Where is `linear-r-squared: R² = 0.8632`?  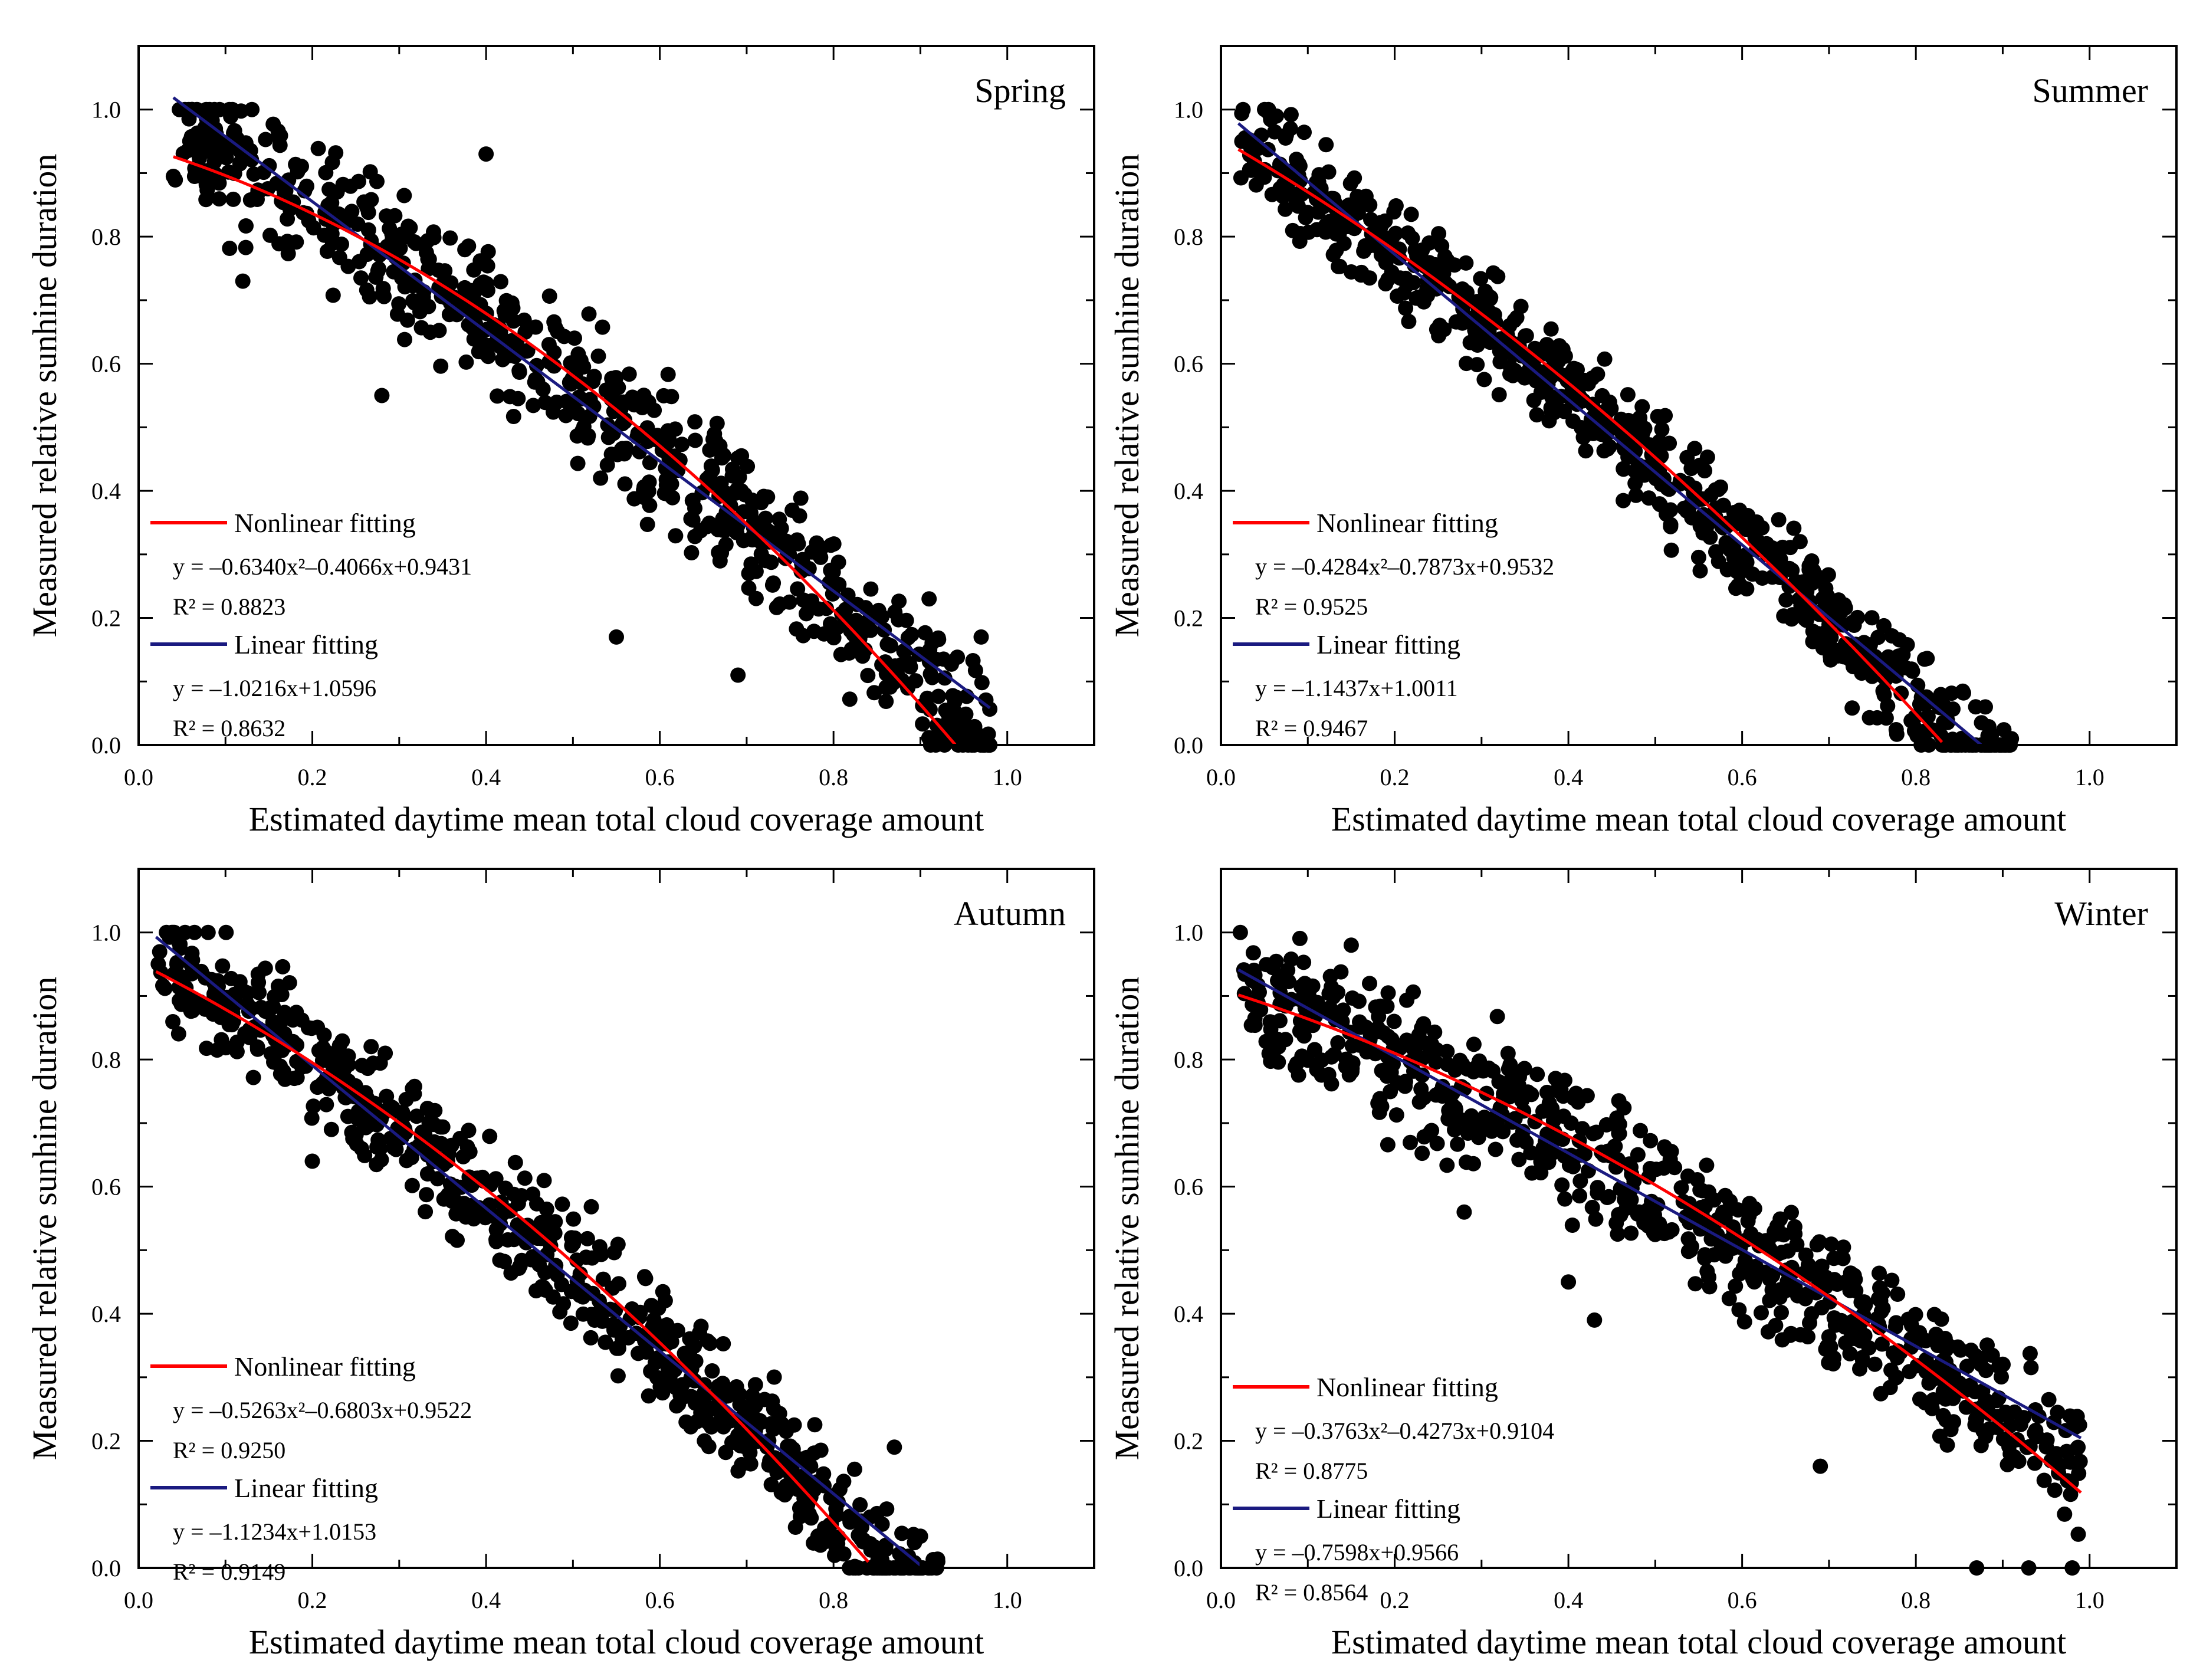
linear-r-squared: R² = 0.8632 is located at coordinates (229, 728).